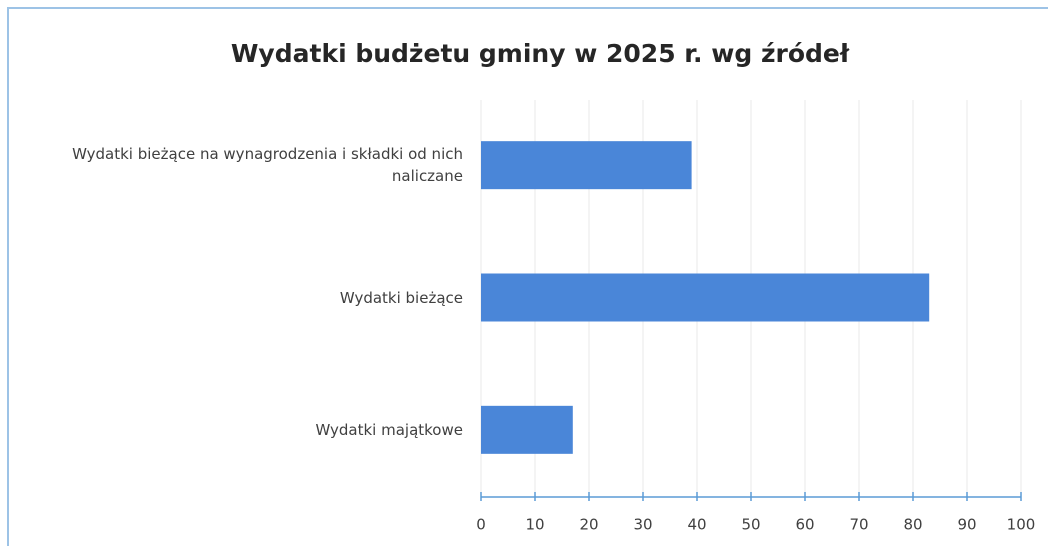  Describe the element at coordinates (804, 525) in the screenshot. I see `x-tick-label: 60` at that location.